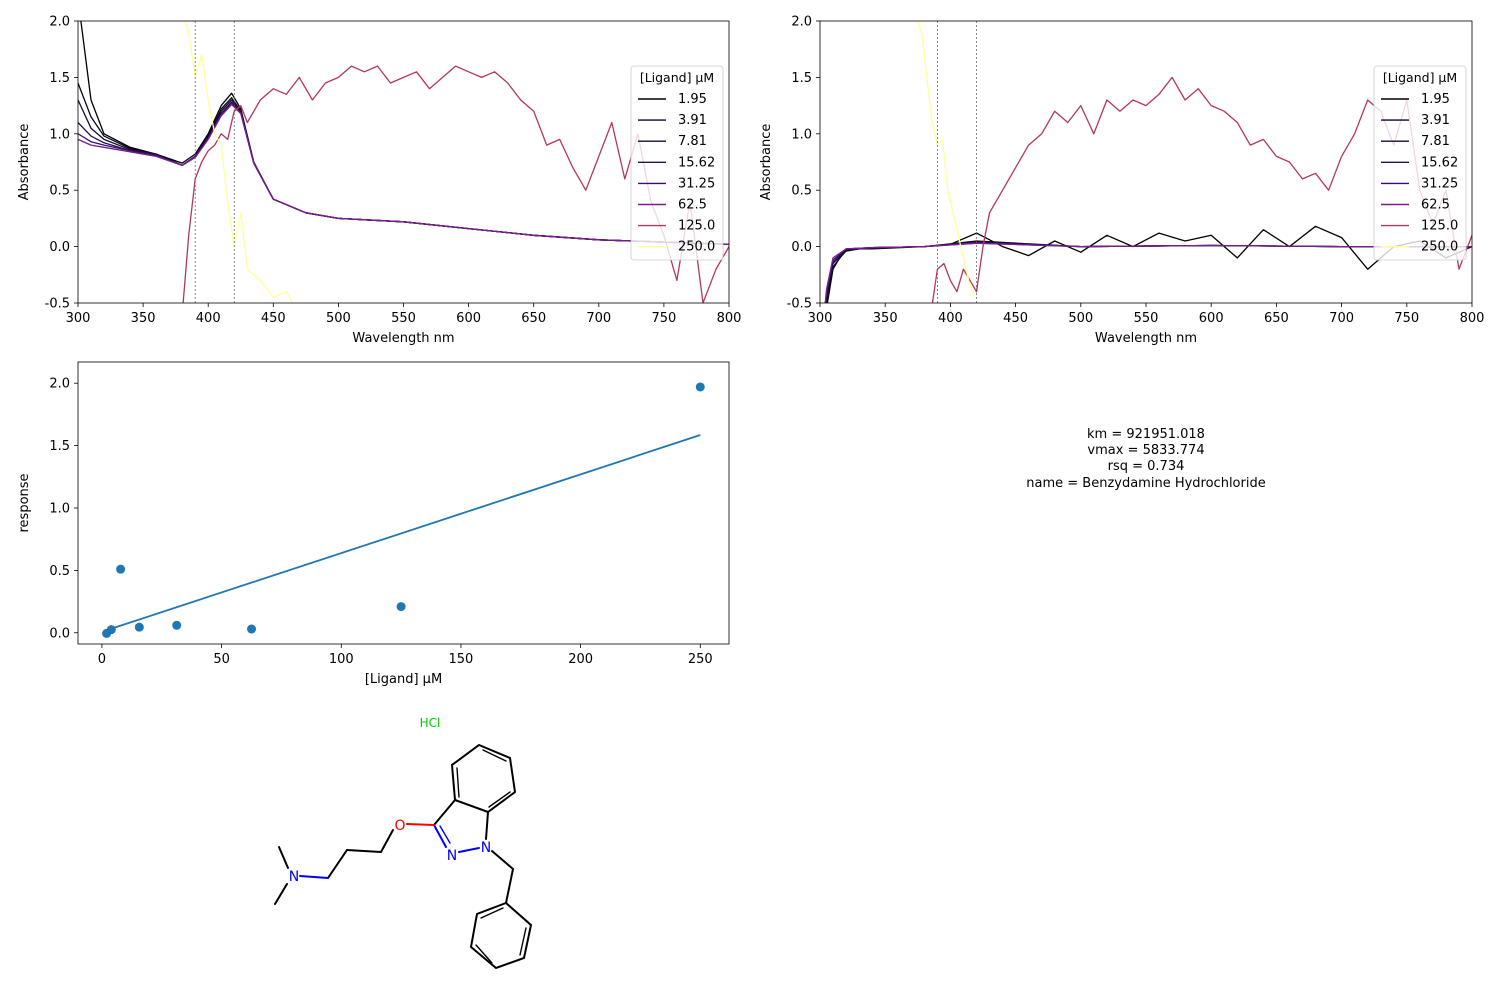 The height and width of the screenshot is (1000, 1500). What do you see at coordinates (483, 778) in the screenshot?
I see `benzo-ring` at bounding box center [483, 778].